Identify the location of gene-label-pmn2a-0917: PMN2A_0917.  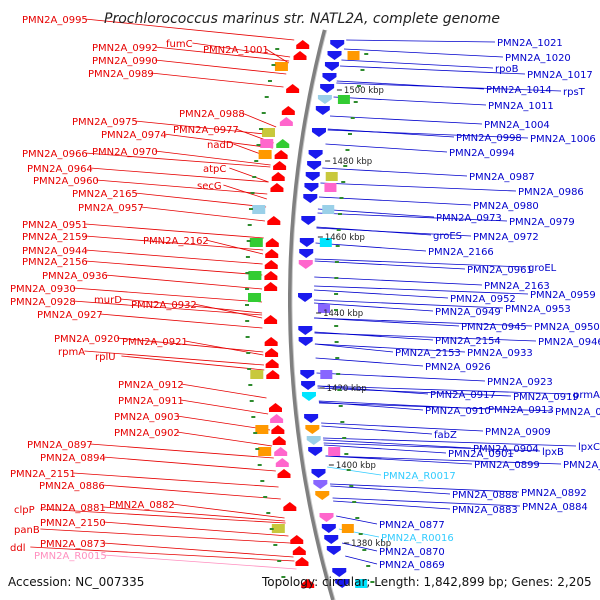
(463, 395).